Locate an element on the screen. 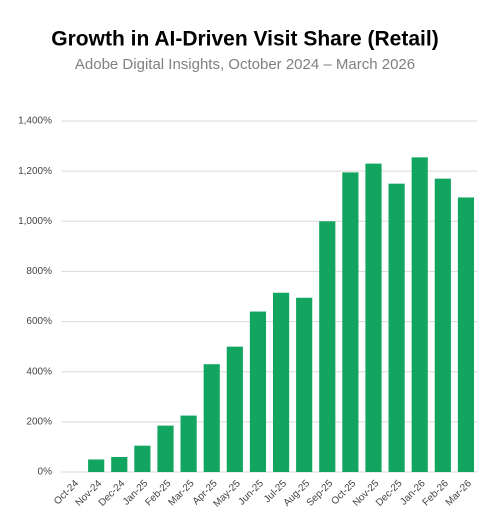  y-tick-label: 1,200% is located at coordinates (35, 171).